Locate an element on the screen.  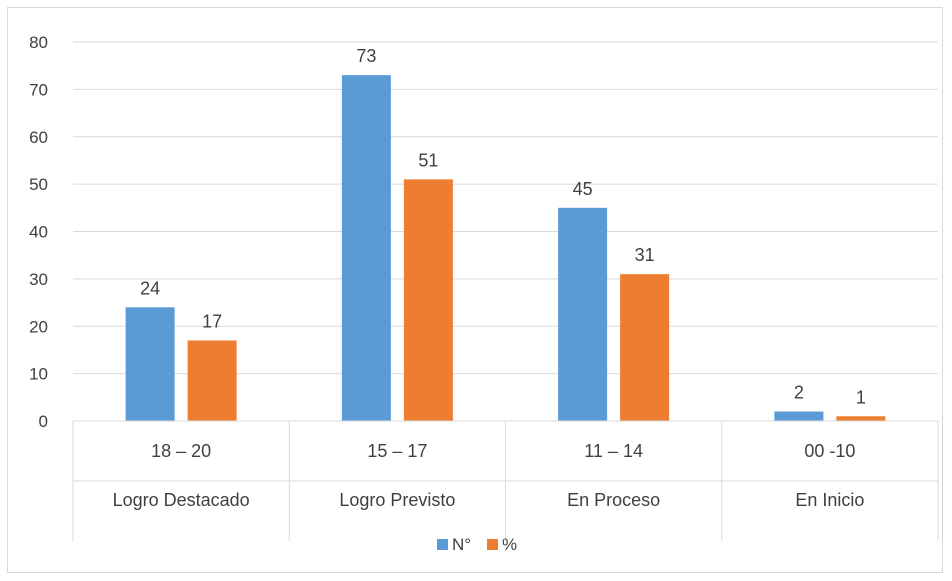
data-label: 17 is located at coordinates (212, 321).